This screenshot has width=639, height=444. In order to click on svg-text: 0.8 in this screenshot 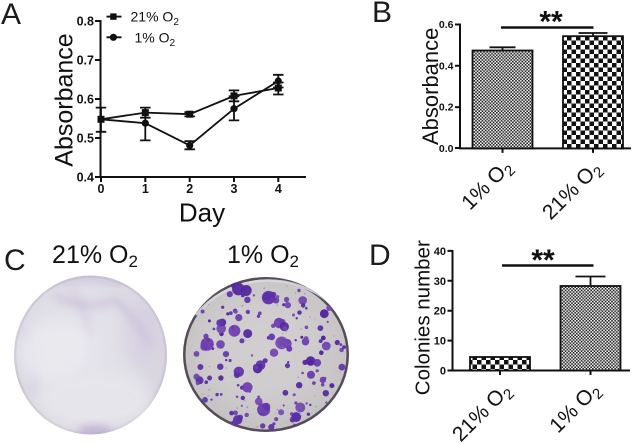, I will do `click(85, 22)`.